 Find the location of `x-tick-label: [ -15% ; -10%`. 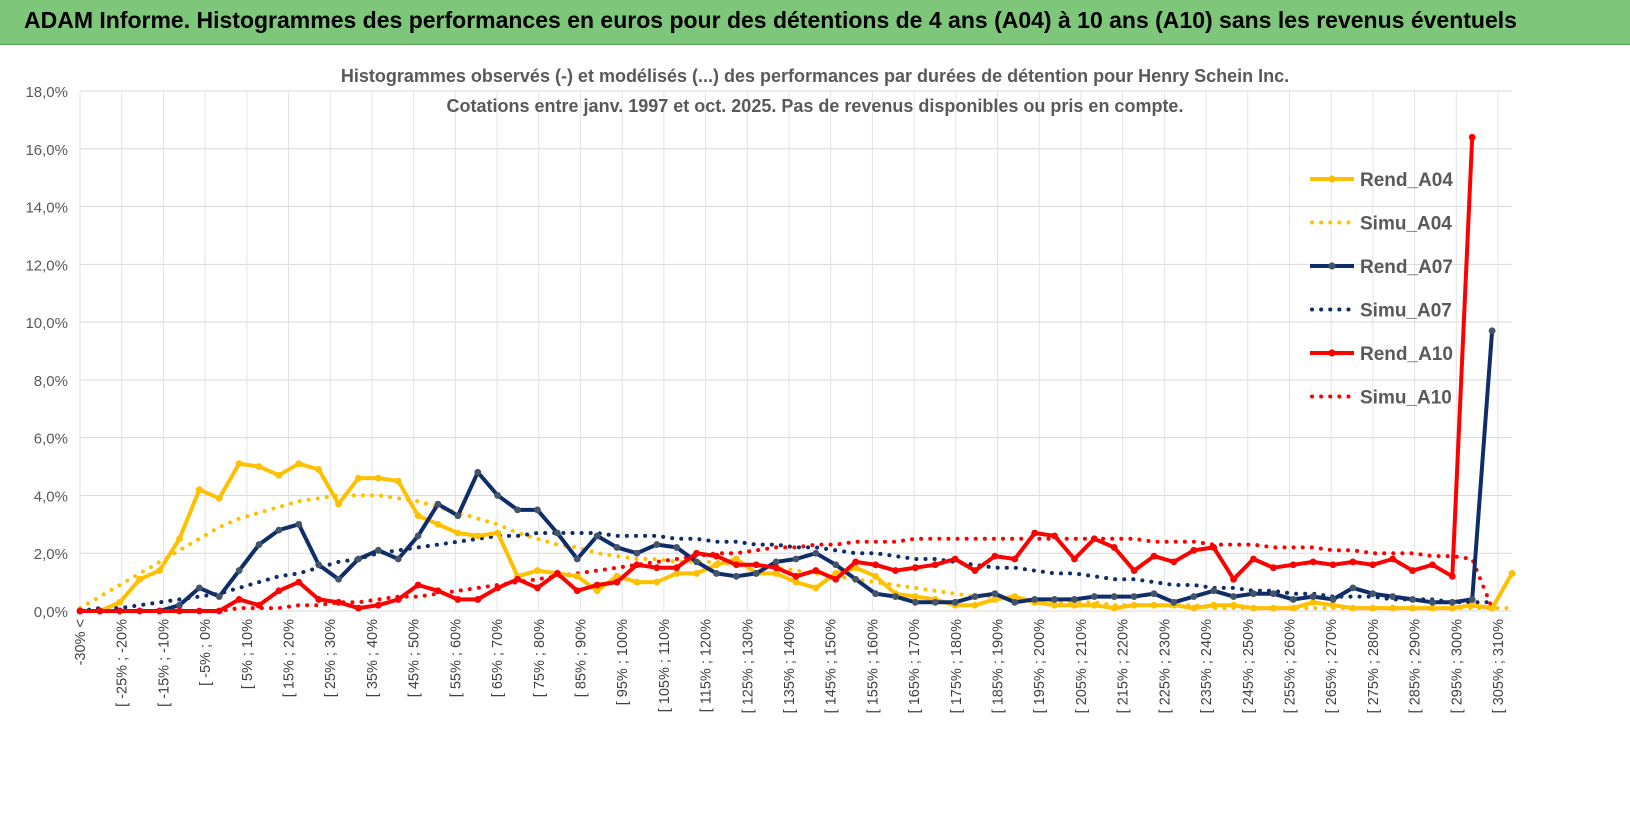

x-tick-label: [ -15% ; -10% is located at coordinates (164, 663).